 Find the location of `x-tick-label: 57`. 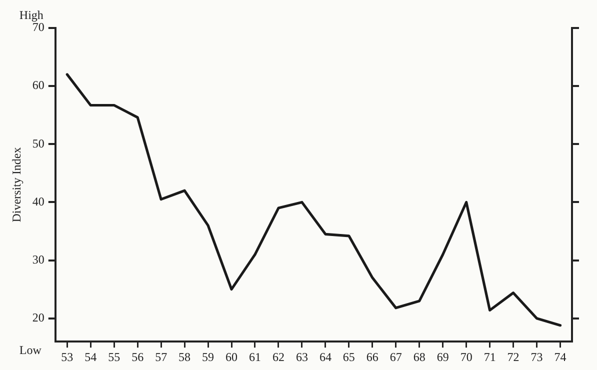

x-tick-label: 57 is located at coordinates (161, 357).